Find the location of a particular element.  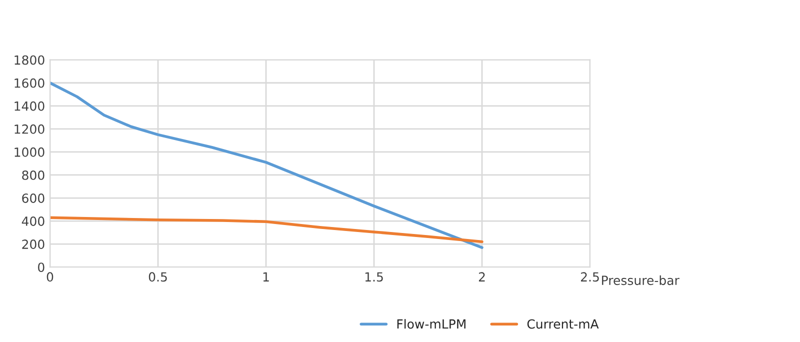

y-tick-label: 1600 is located at coordinates (29, 83).